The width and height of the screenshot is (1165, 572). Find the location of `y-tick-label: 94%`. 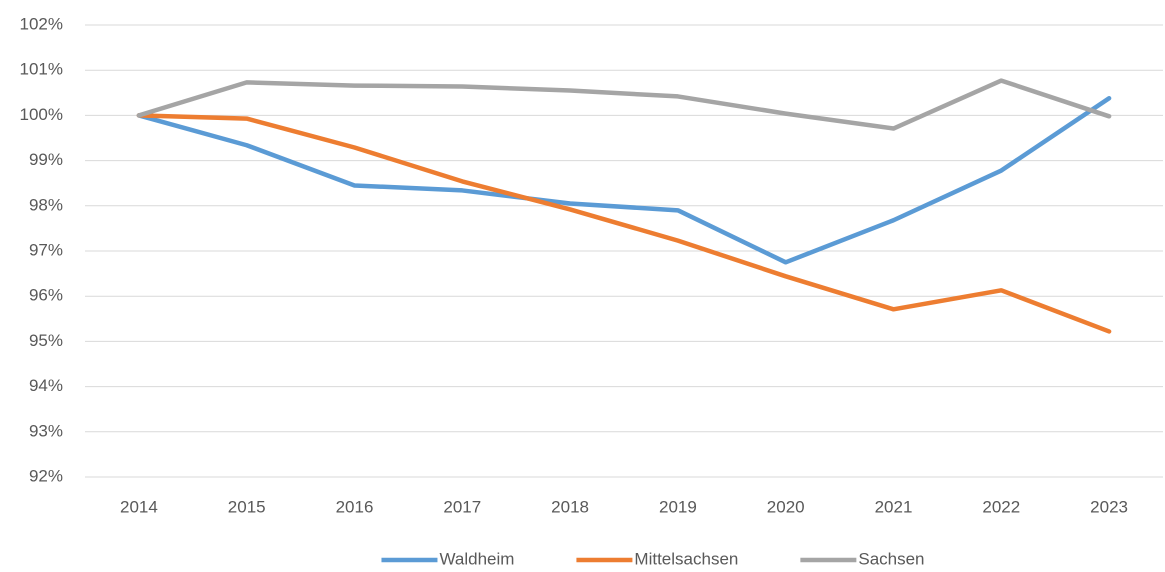

y-tick-label: 94% is located at coordinates (46, 385).